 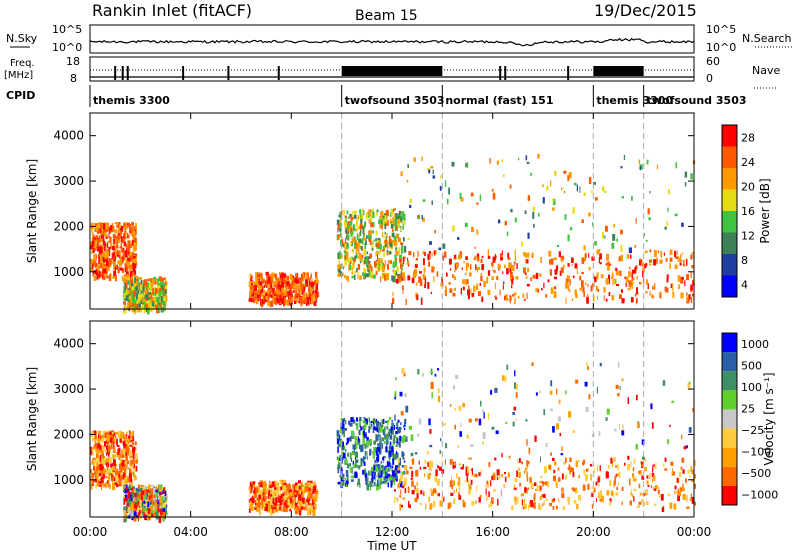 I want to click on colorbar-tick-label: −1000, so click(x=759, y=494).